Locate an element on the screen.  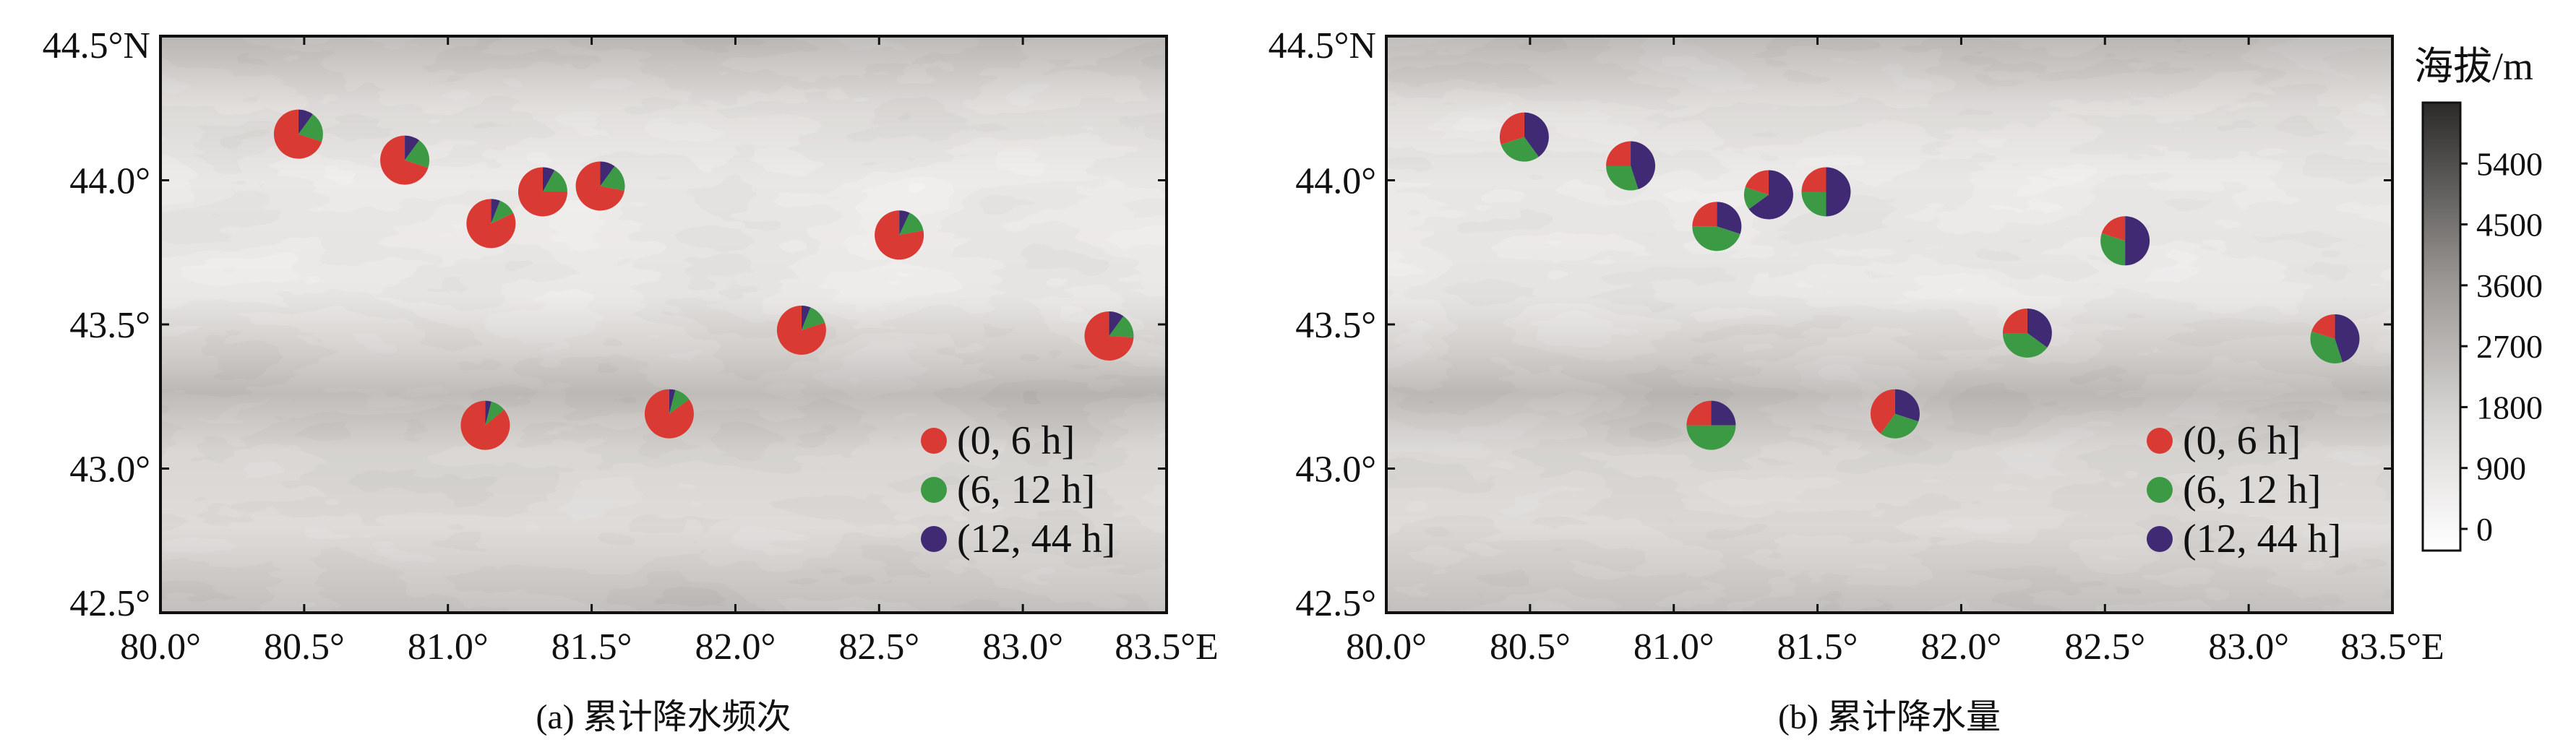
y-tick-label: 43.5° is located at coordinates (110, 325).